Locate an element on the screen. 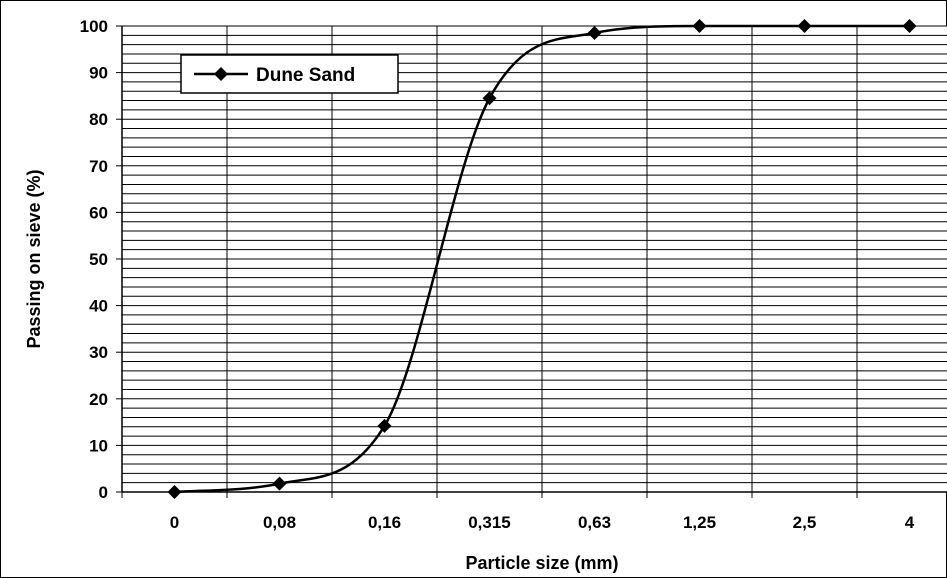 This screenshot has width=947, height=578. y-tick-label: 100 is located at coordinates (94, 26).